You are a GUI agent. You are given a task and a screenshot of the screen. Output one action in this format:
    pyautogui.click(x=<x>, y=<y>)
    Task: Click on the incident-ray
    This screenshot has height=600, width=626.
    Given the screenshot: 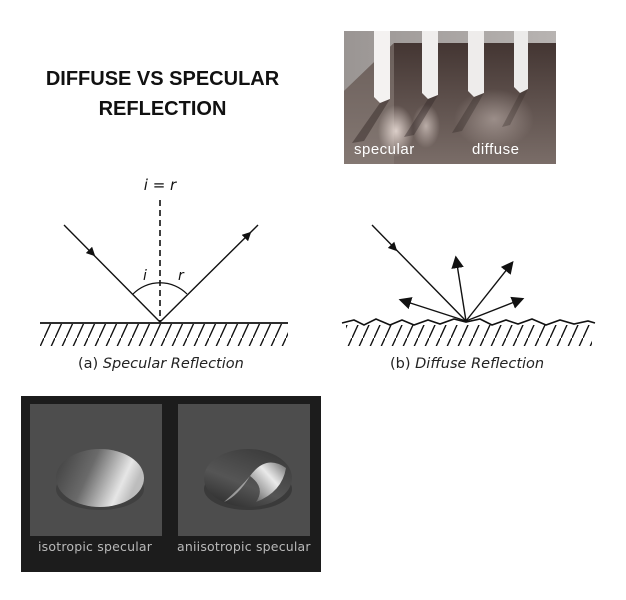 What is the action you would take?
    pyautogui.click(x=112, y=273)
    